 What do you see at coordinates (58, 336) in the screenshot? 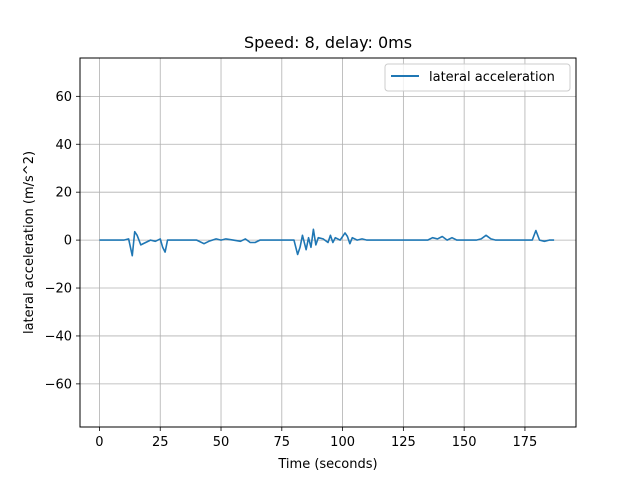
I see `y-tick-label: −40` at bounding box center [58, 336].